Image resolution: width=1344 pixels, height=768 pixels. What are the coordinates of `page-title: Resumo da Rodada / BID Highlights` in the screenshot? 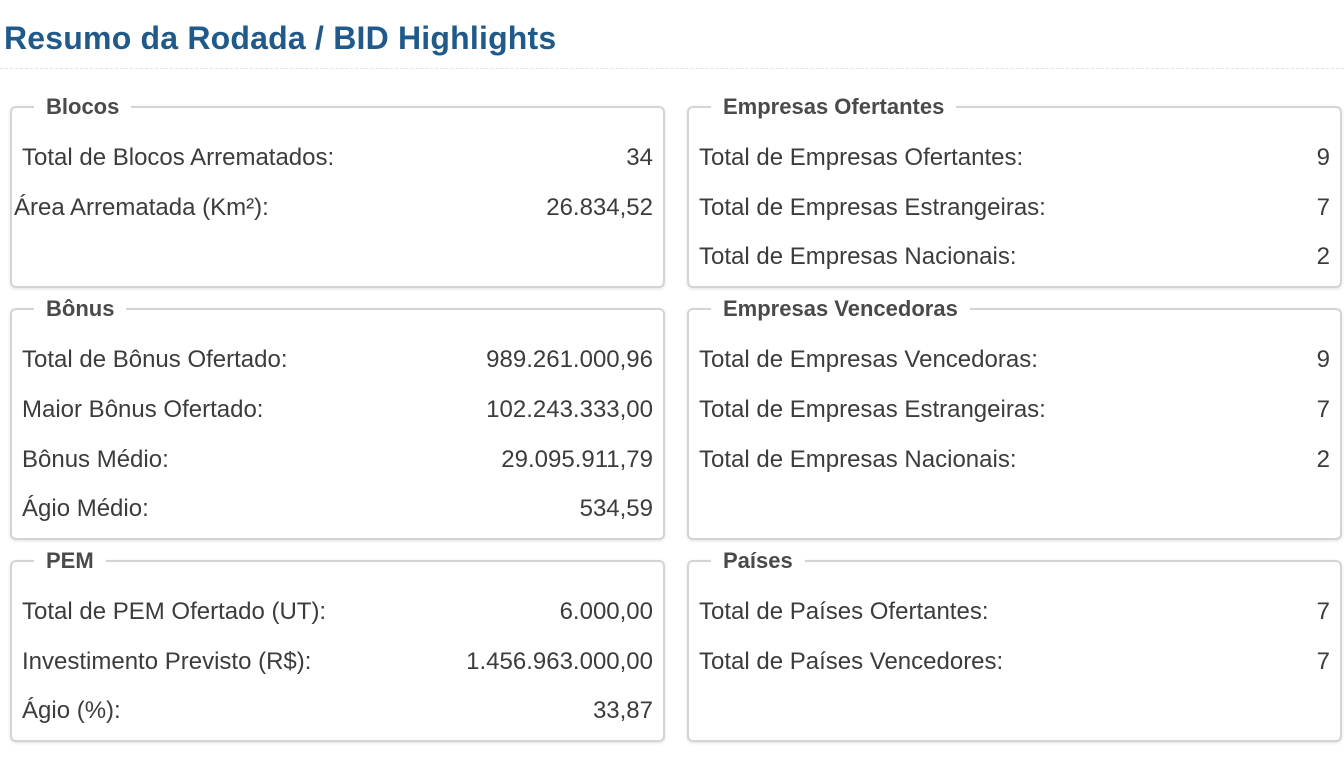 It's located at (280, 38).